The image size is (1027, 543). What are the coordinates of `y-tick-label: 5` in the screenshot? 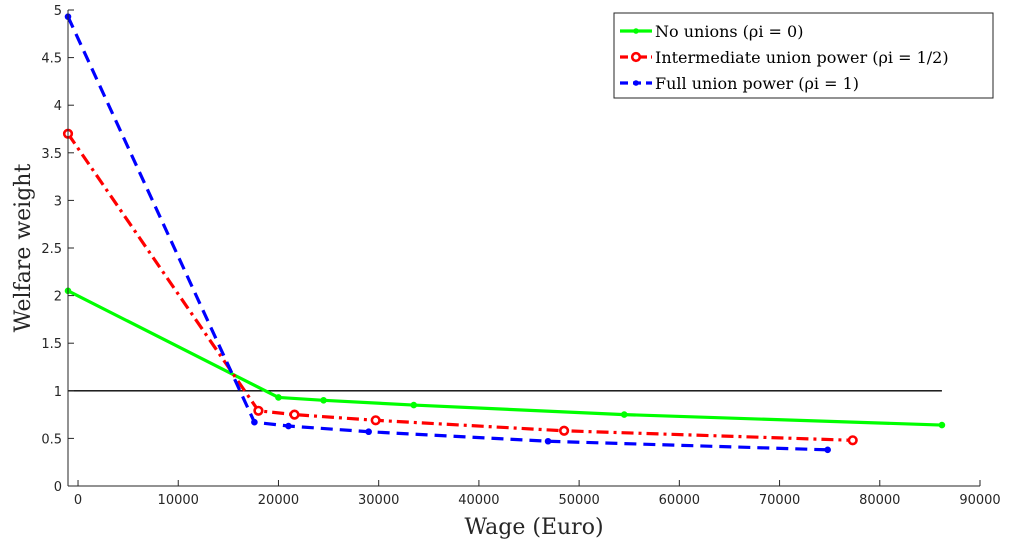 It's located at (58, 11).